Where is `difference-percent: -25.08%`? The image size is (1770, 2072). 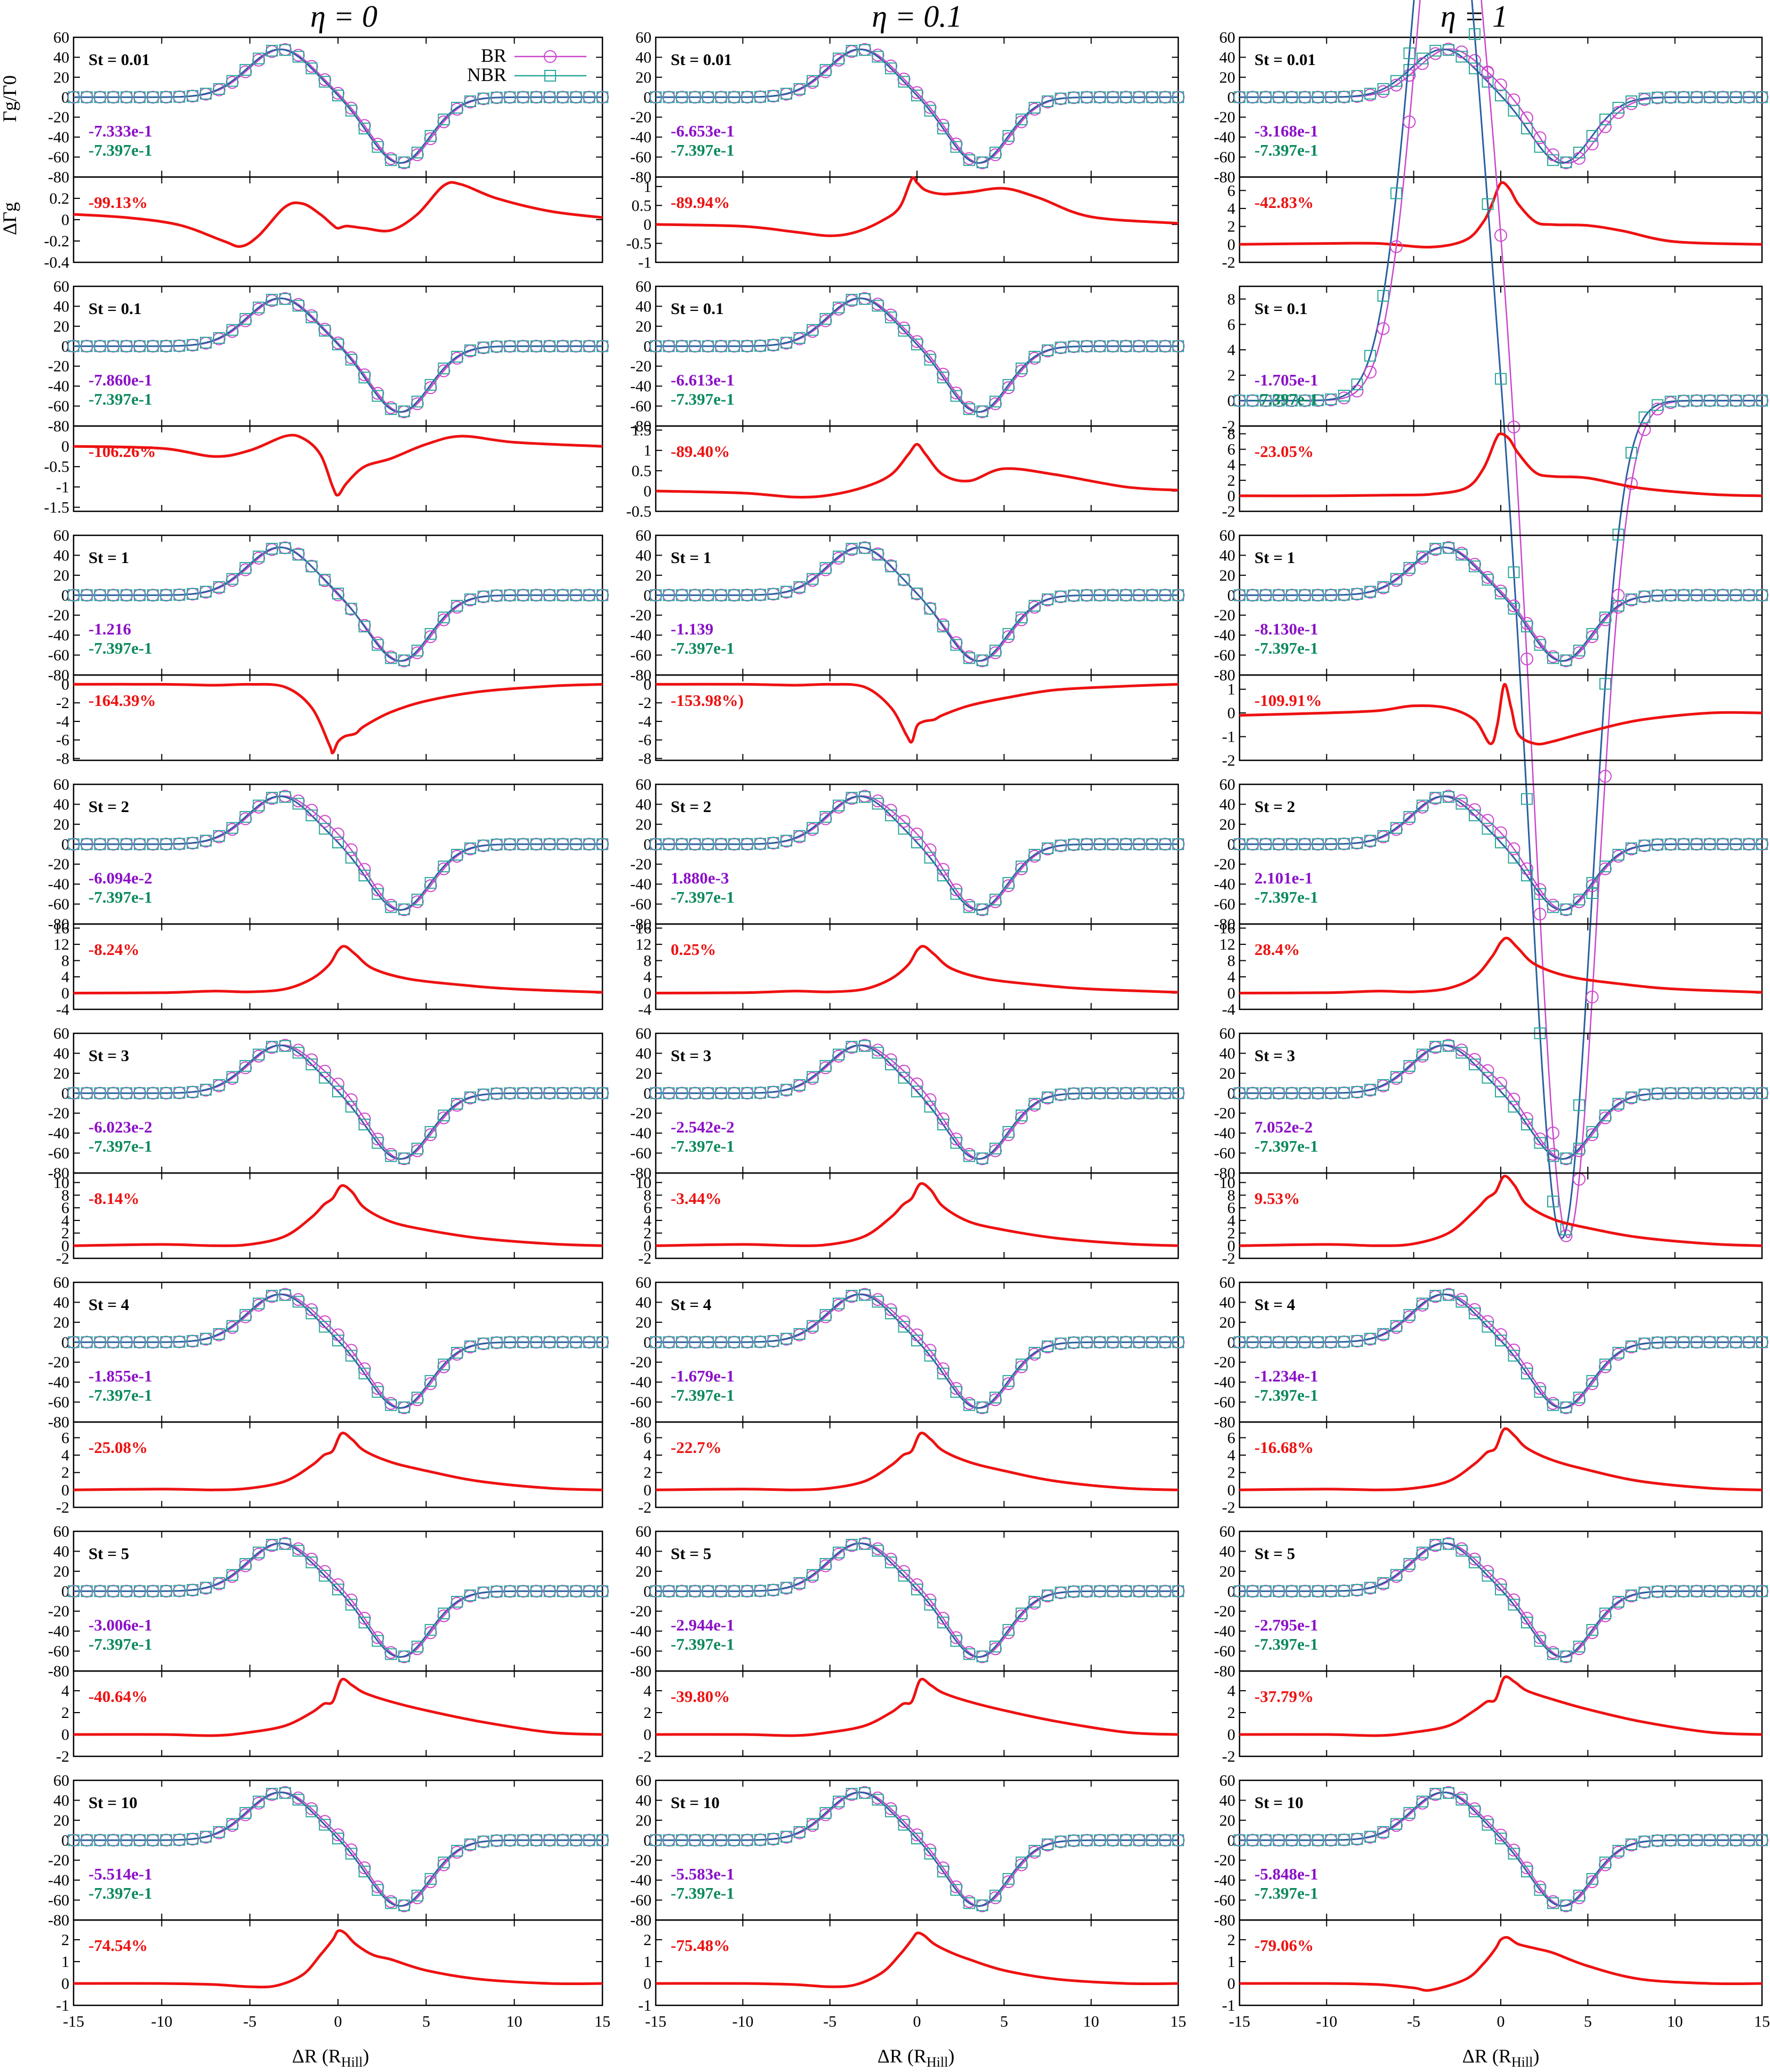
difference-percent: -25.08% is located at coordinates (118, 1447).